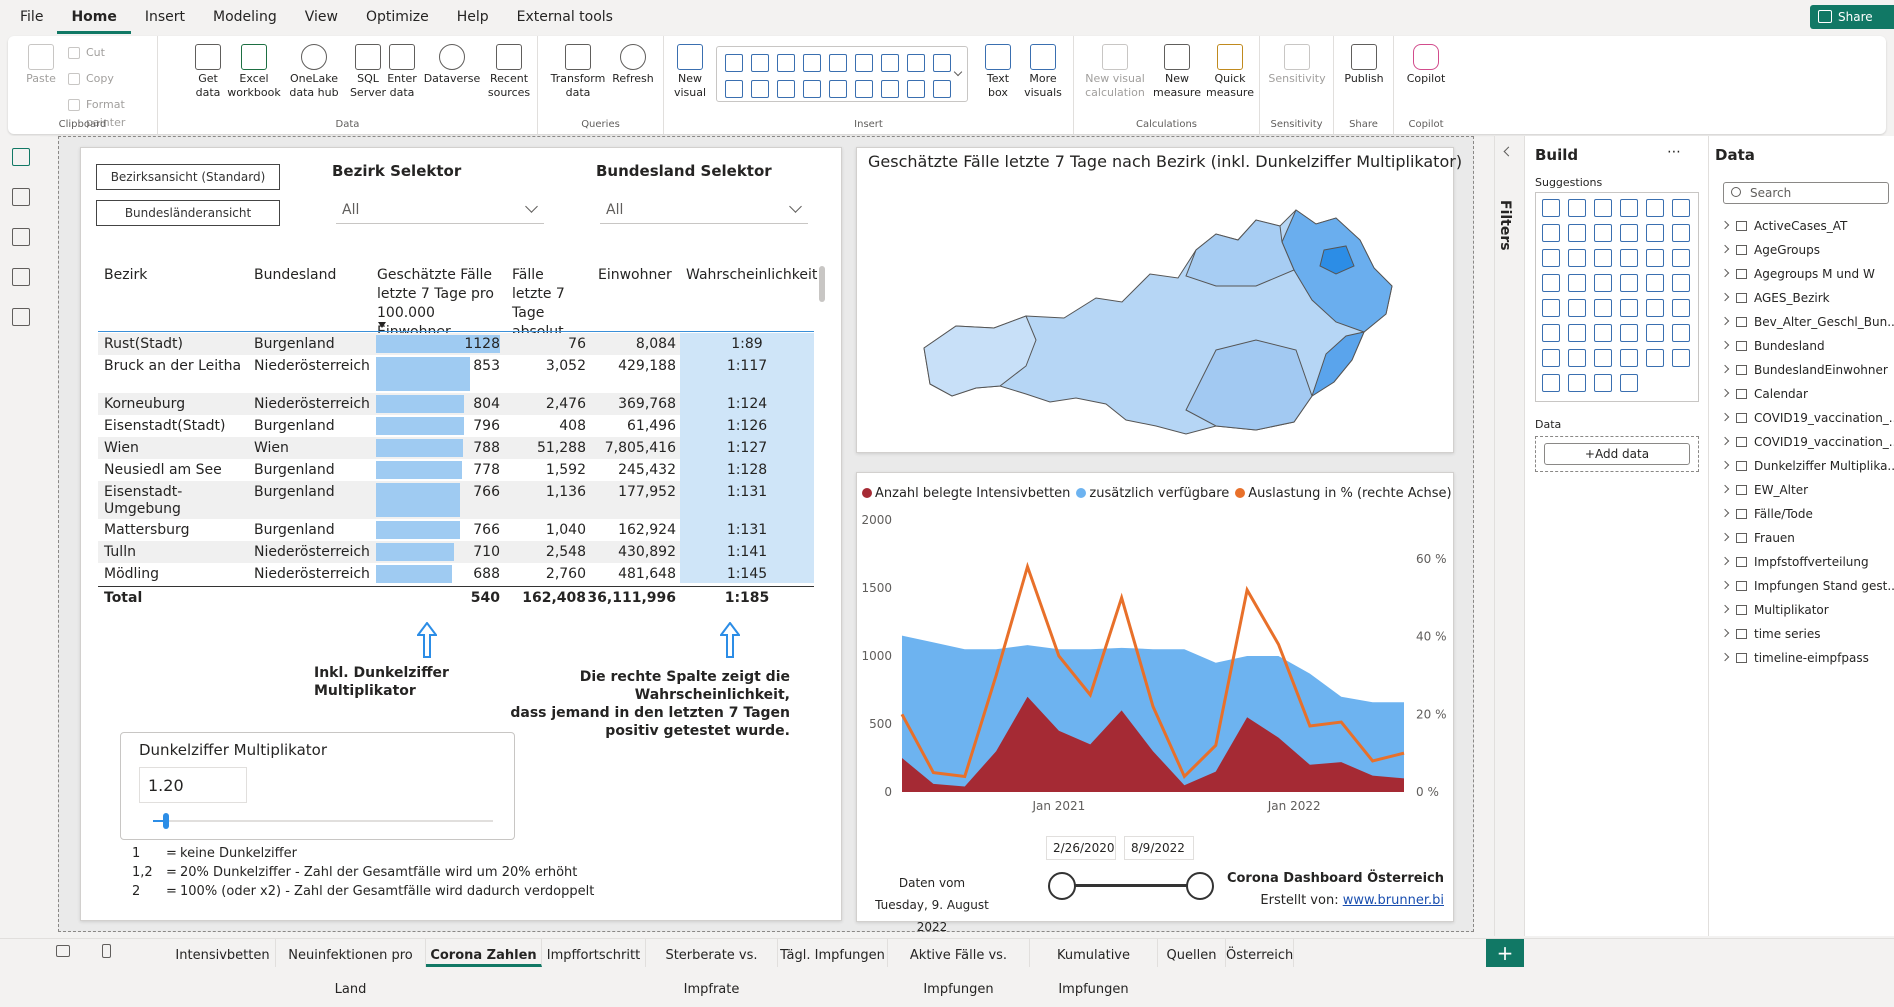 This screenshot has height=1007, width=1894. Describe the element at coordinates (1343, 493) in the screenshot. I see `legend-item: Auslastung in % (rechte Achse)` at that location.